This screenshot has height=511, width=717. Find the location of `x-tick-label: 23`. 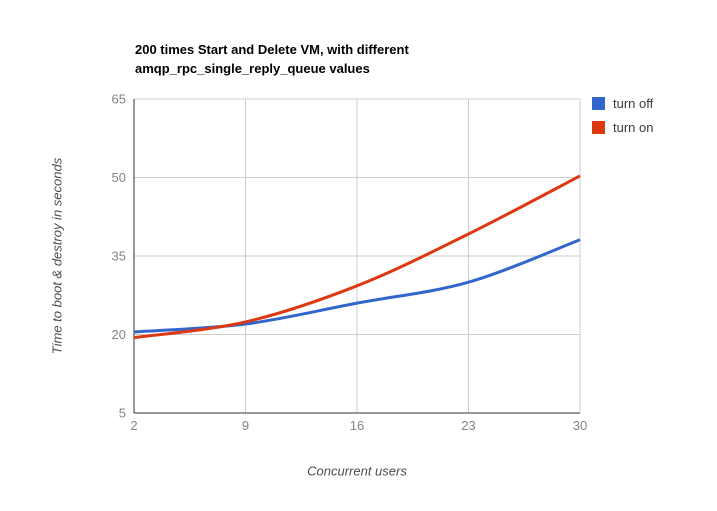

x-tick-label: 23 is located at coordinates (468, 425).